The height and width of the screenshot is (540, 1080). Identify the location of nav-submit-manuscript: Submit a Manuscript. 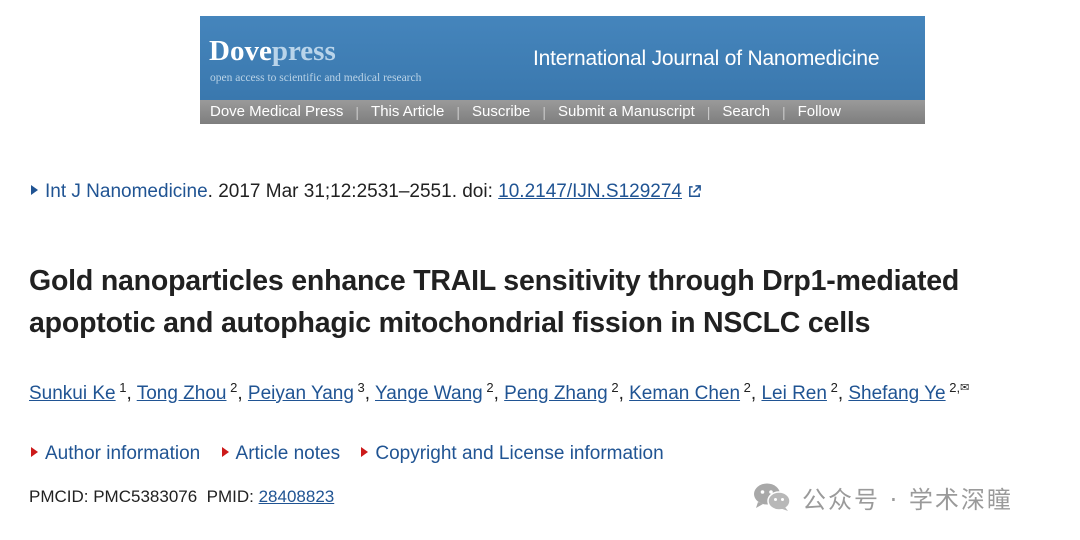
(626, 111).